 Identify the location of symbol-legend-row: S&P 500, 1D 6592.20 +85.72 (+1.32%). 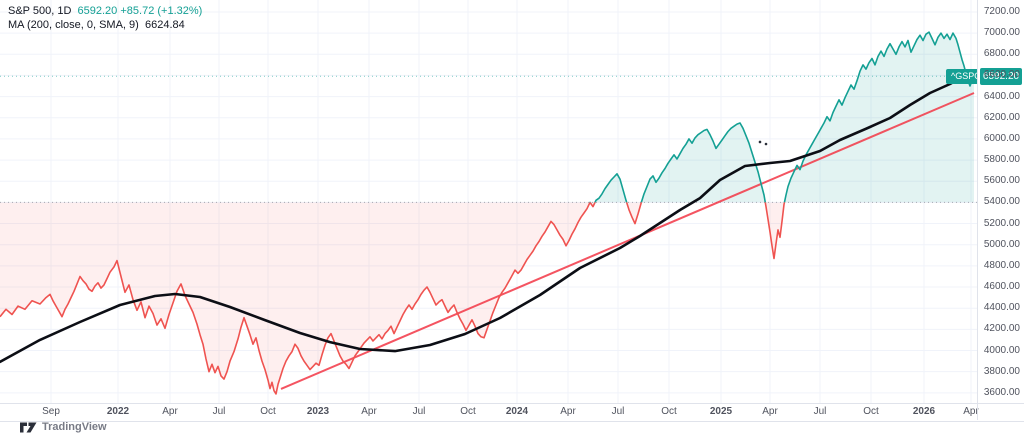
(105, 11).